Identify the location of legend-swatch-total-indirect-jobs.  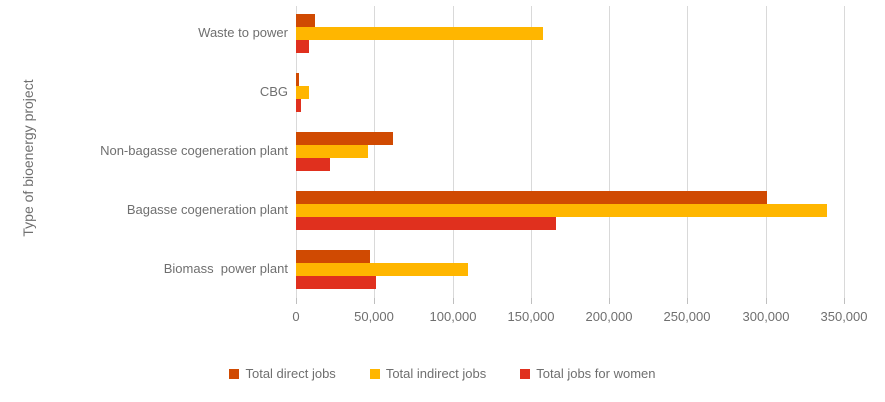
(374, 373).